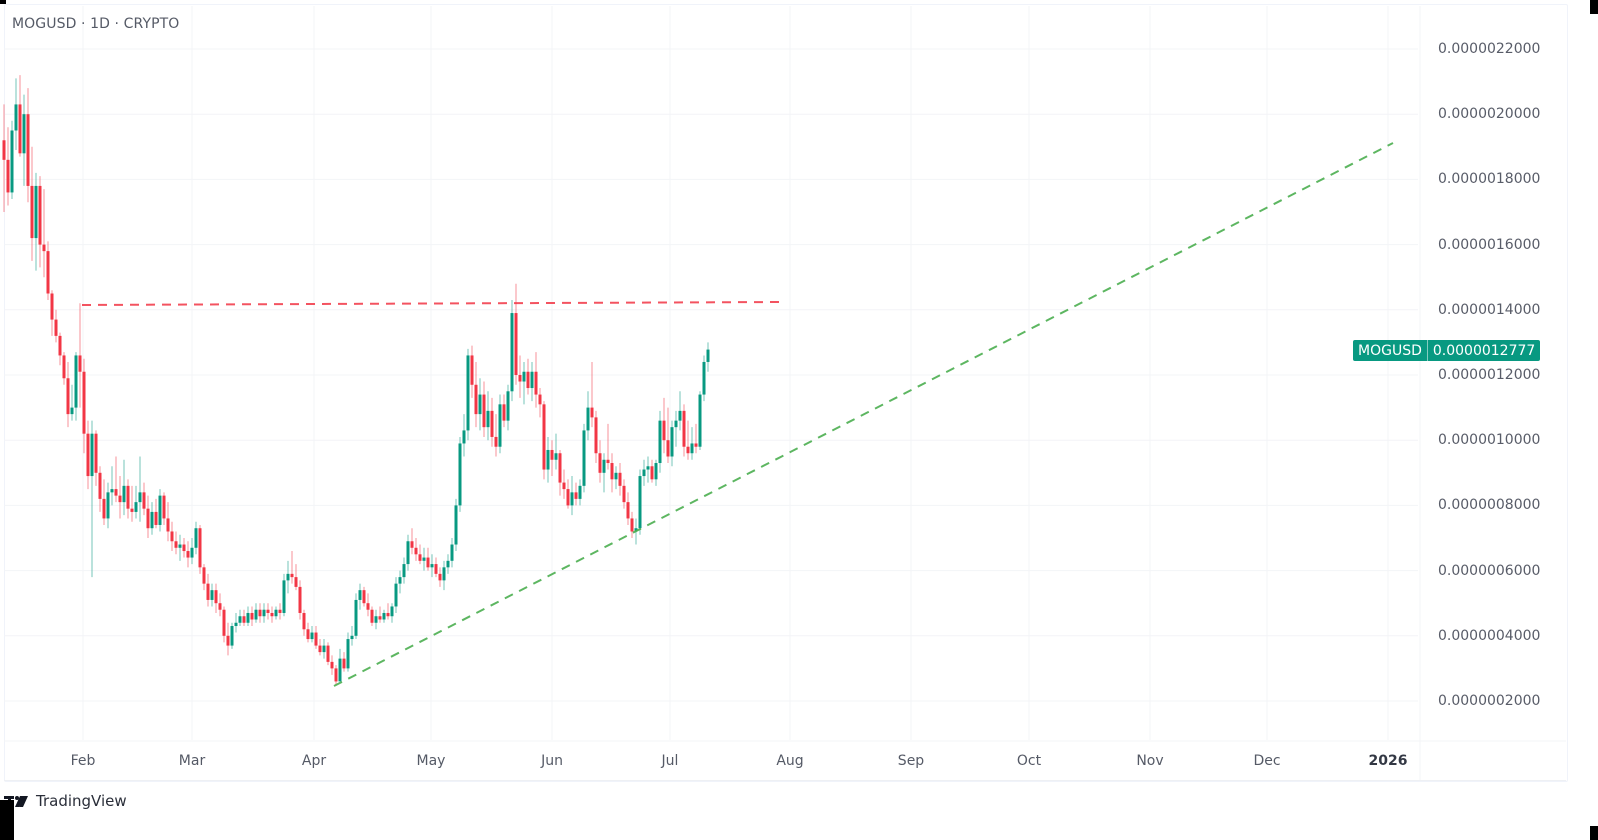 This screenshot has width=1598, height=840. Describe the element at coordinates (1484, 350) in the screenshot. I see `price-tag-value: 0.0000012777` at that location.